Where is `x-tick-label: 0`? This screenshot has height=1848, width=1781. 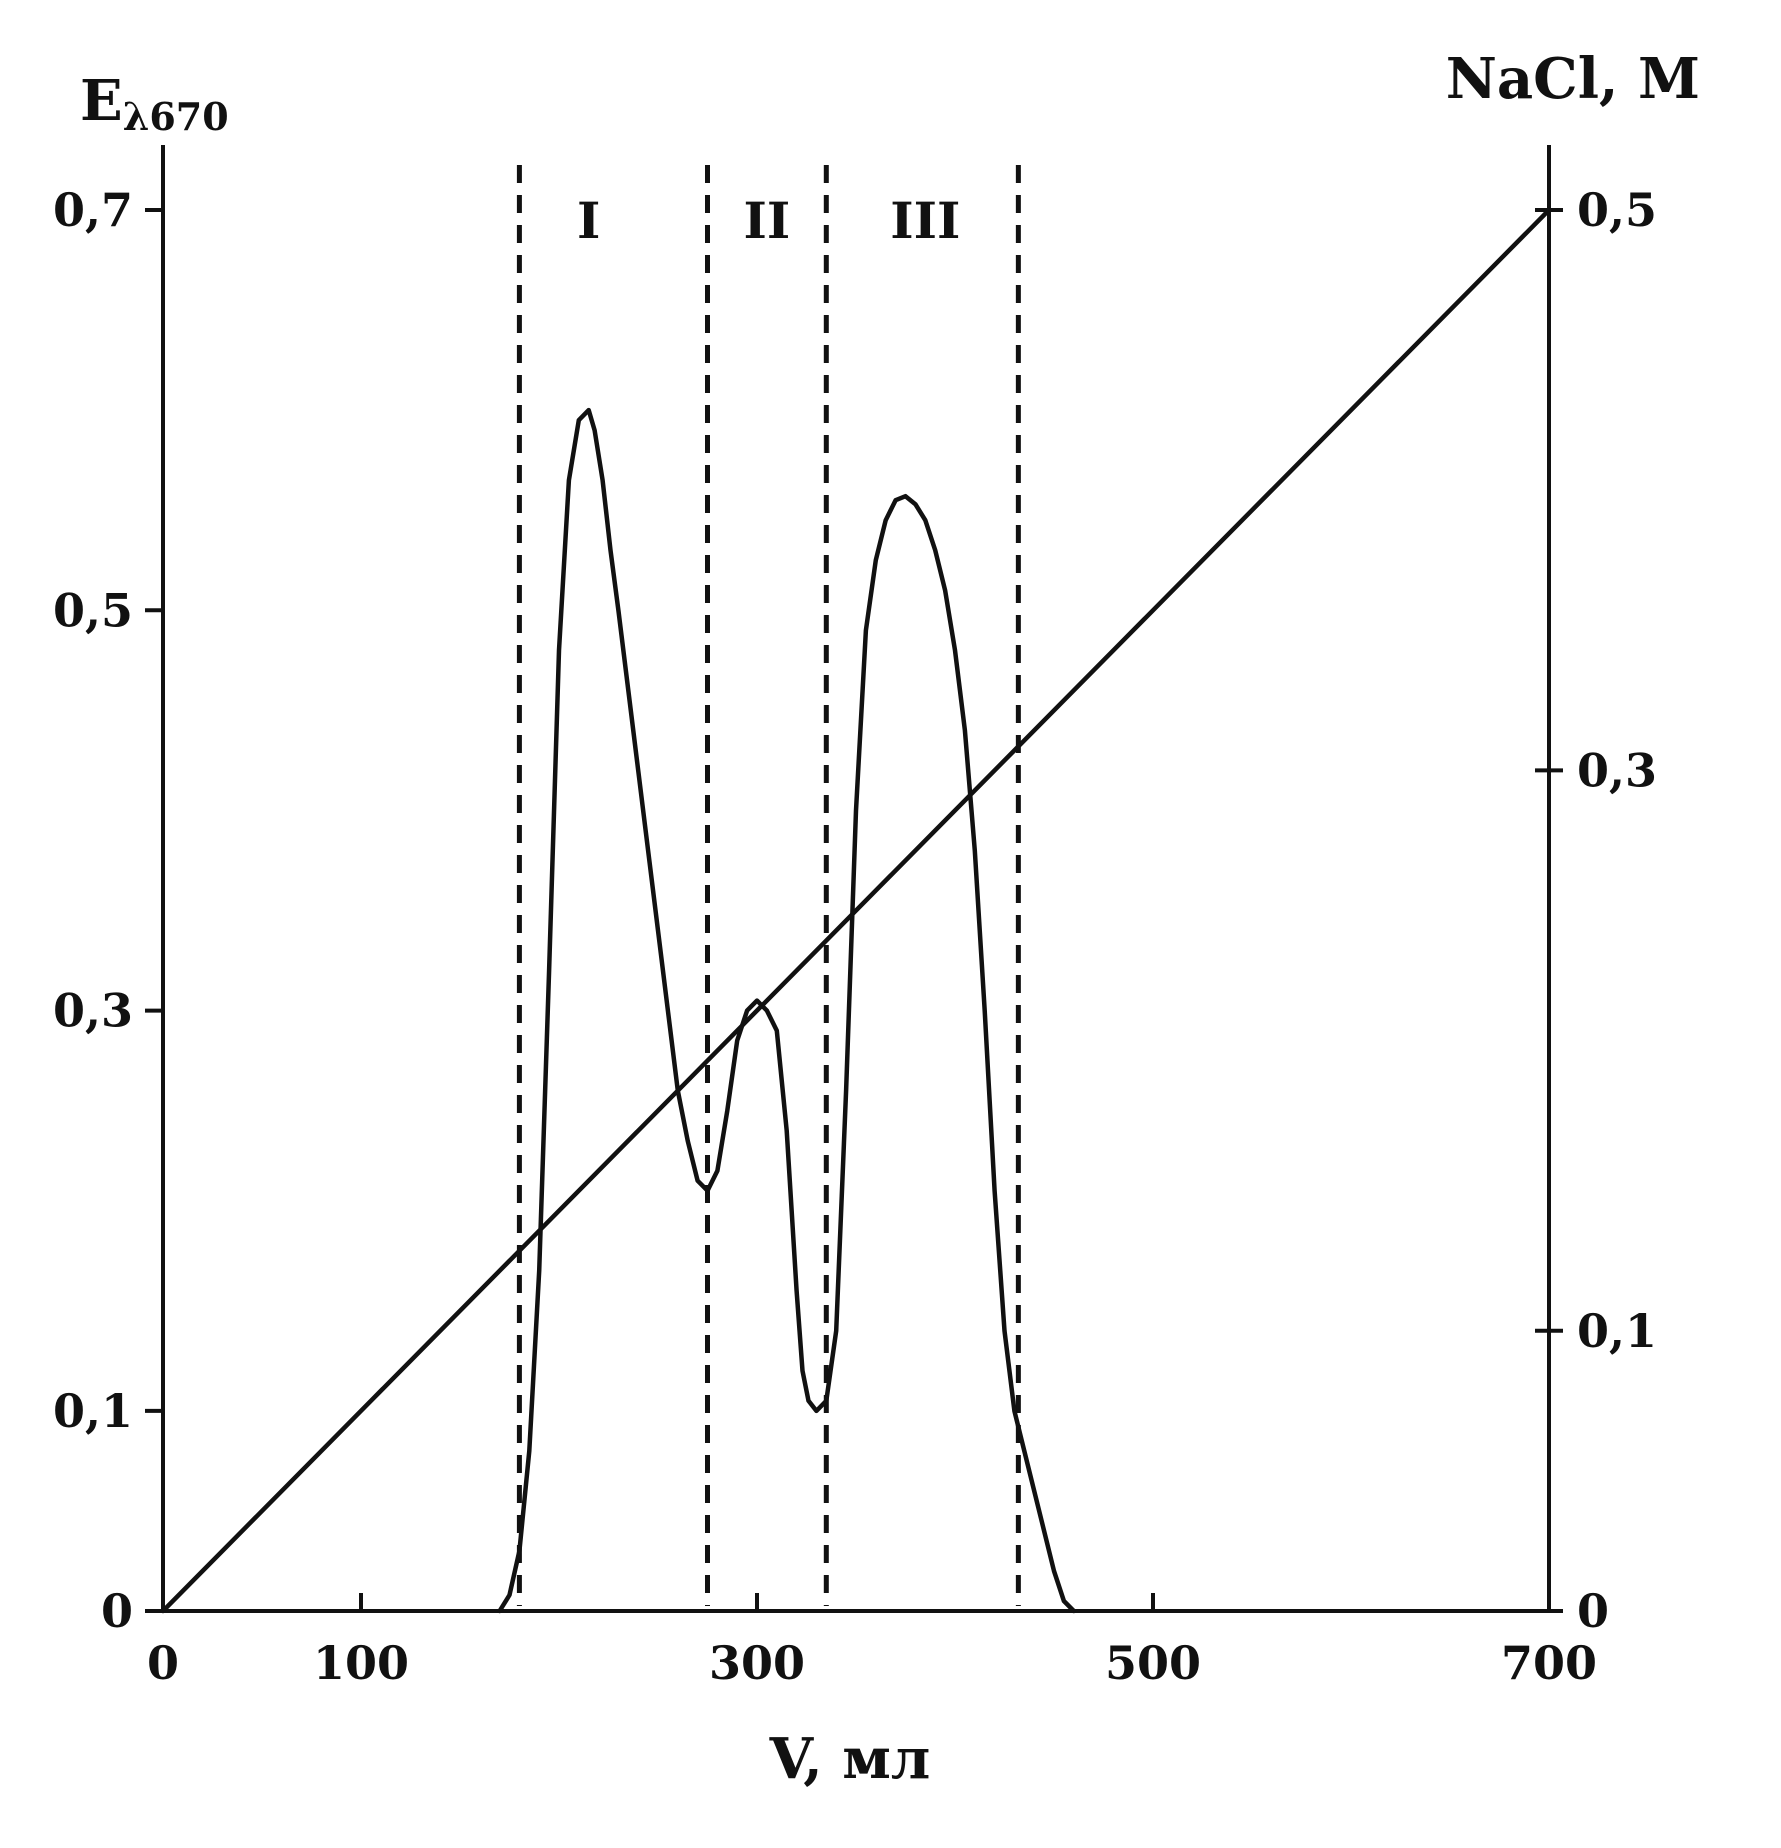 x-tick-label: 0 is located at coordinates (163, 1663).